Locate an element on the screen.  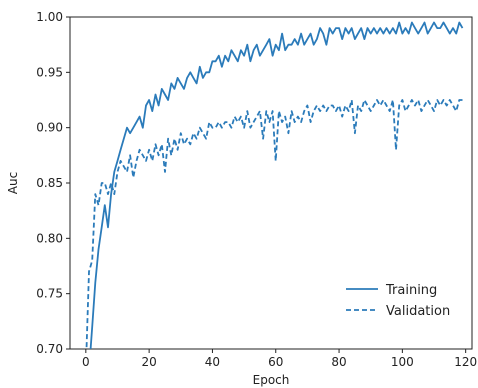
y-tick-label: 0.80 is located at coordinates (49, 238).